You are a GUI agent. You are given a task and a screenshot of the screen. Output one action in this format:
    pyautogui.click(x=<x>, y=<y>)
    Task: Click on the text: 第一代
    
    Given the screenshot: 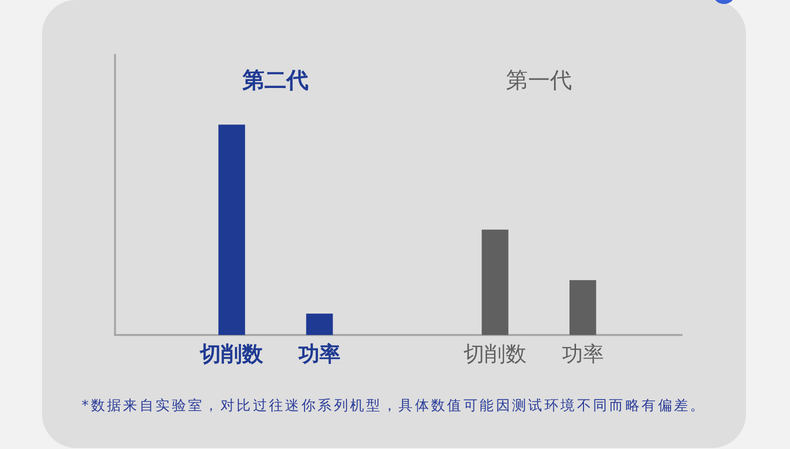 What is the action you would take?
    pyautogui.click(x=539, y=81)
    